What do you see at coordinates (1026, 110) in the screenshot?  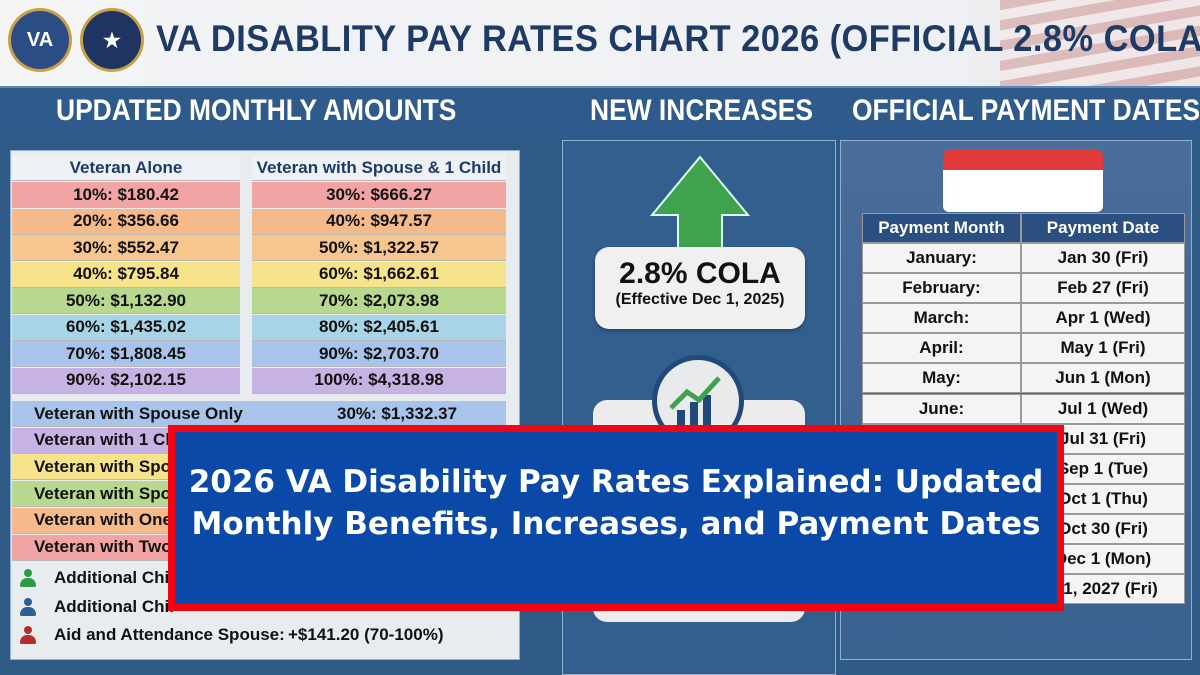 I see `section-heading-dates: OFFICIAL PAYMENT DATES` at bounding box center [1026, 110].